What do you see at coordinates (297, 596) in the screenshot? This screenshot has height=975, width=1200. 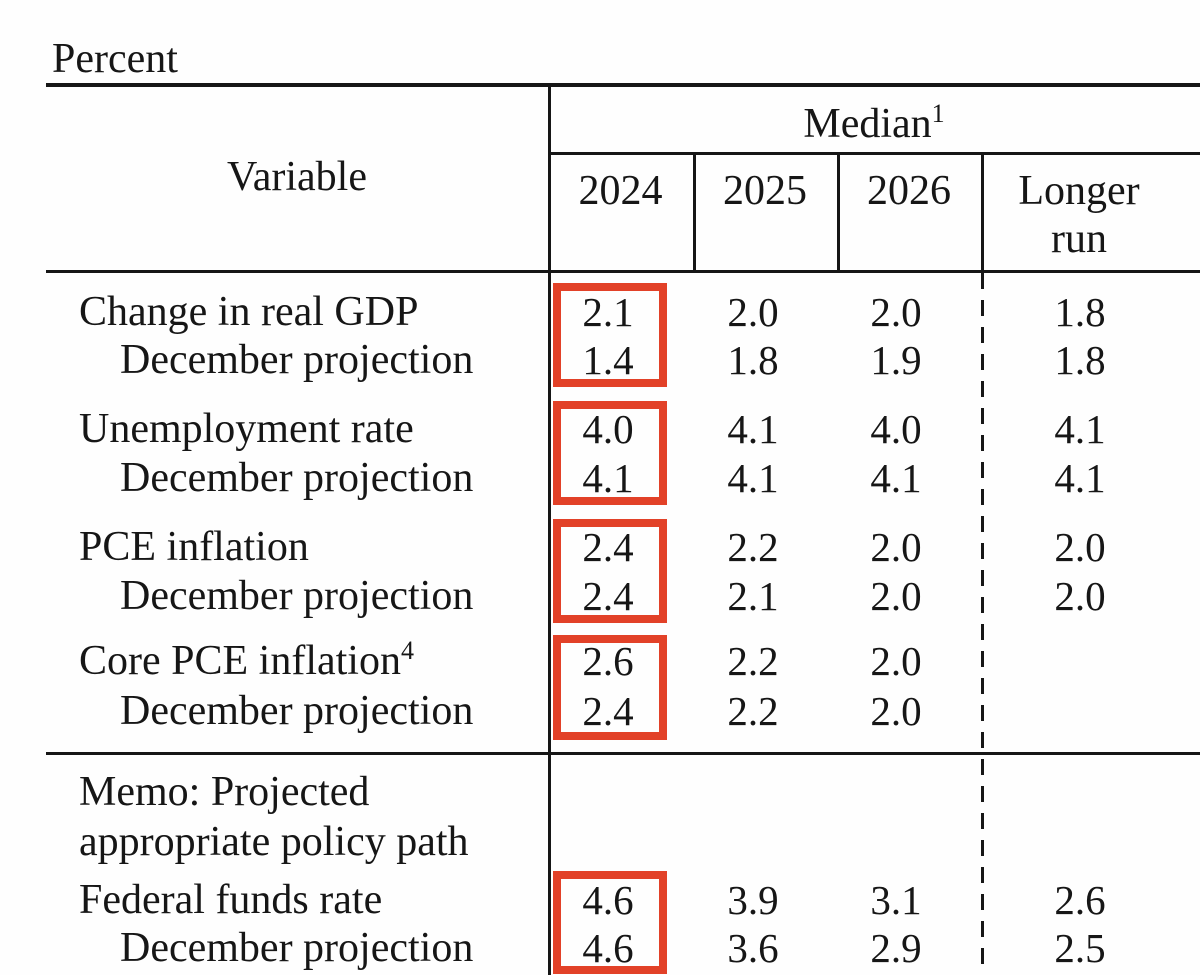 I see `row-label-pce-december-projection: December projection` at bounding box center [297, 596].